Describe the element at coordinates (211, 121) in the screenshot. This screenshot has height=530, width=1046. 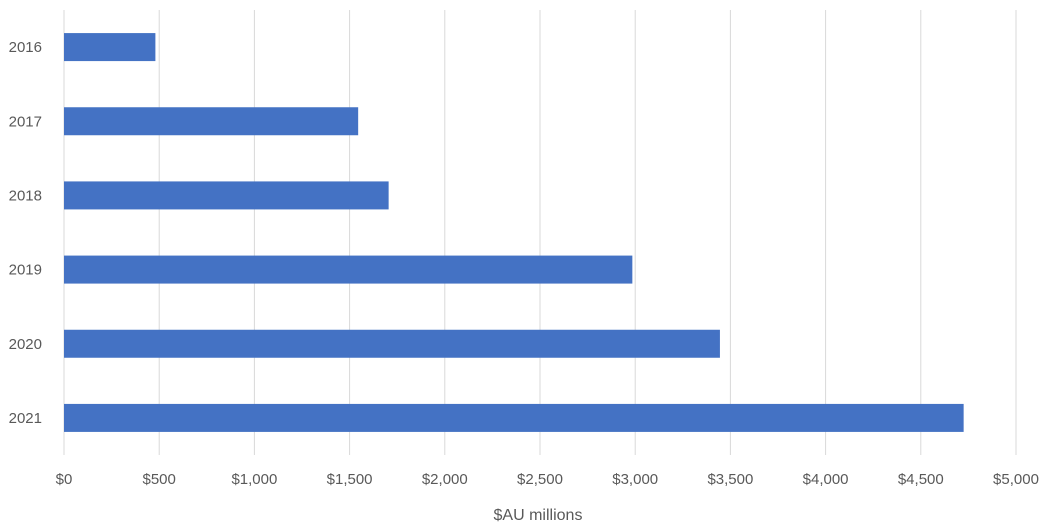
I see `bar-2017` at that location.